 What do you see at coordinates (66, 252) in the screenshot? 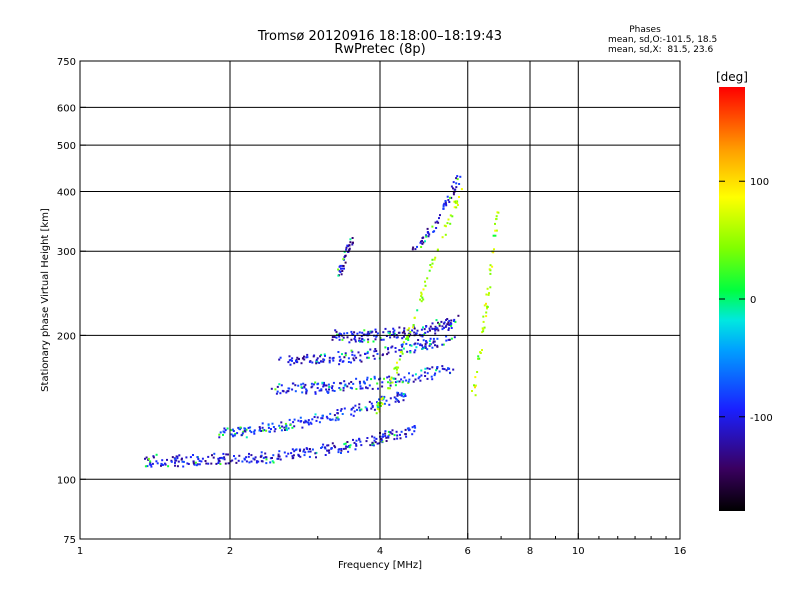
I see `y-tick-label: 300` at bounding box center [66, 252].